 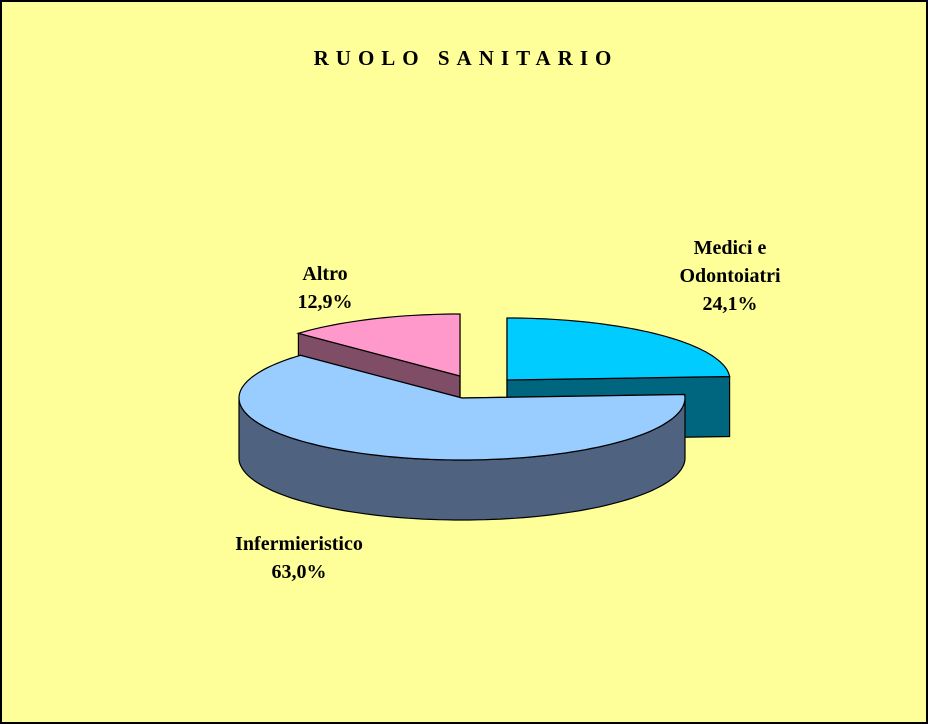 I want to click on slice-label: Infermieristico 63,0%, so click(x=299, y=558).